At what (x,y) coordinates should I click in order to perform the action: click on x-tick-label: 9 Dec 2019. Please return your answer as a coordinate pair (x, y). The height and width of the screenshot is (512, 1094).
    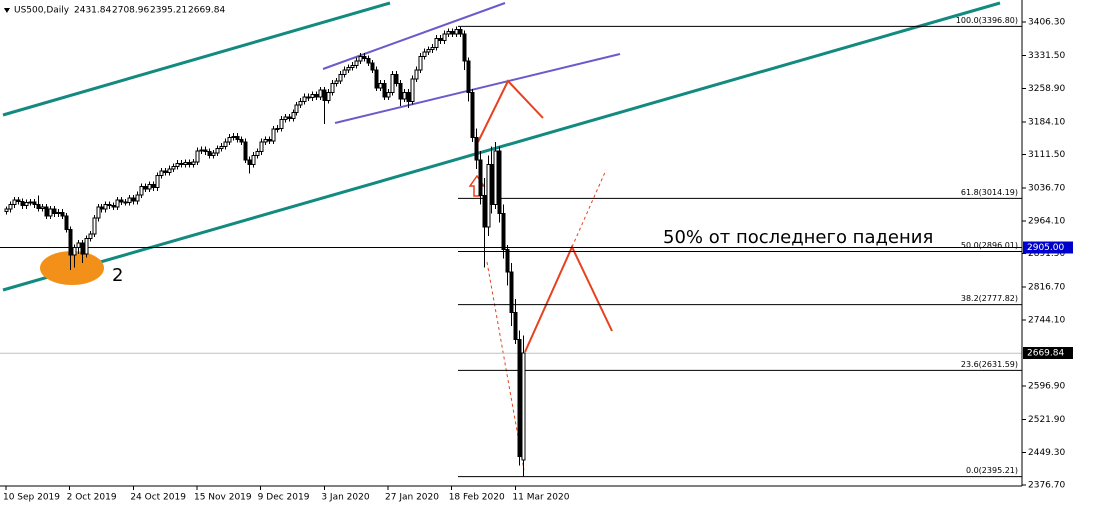
    Looking at the image, I should click on (284, 498).